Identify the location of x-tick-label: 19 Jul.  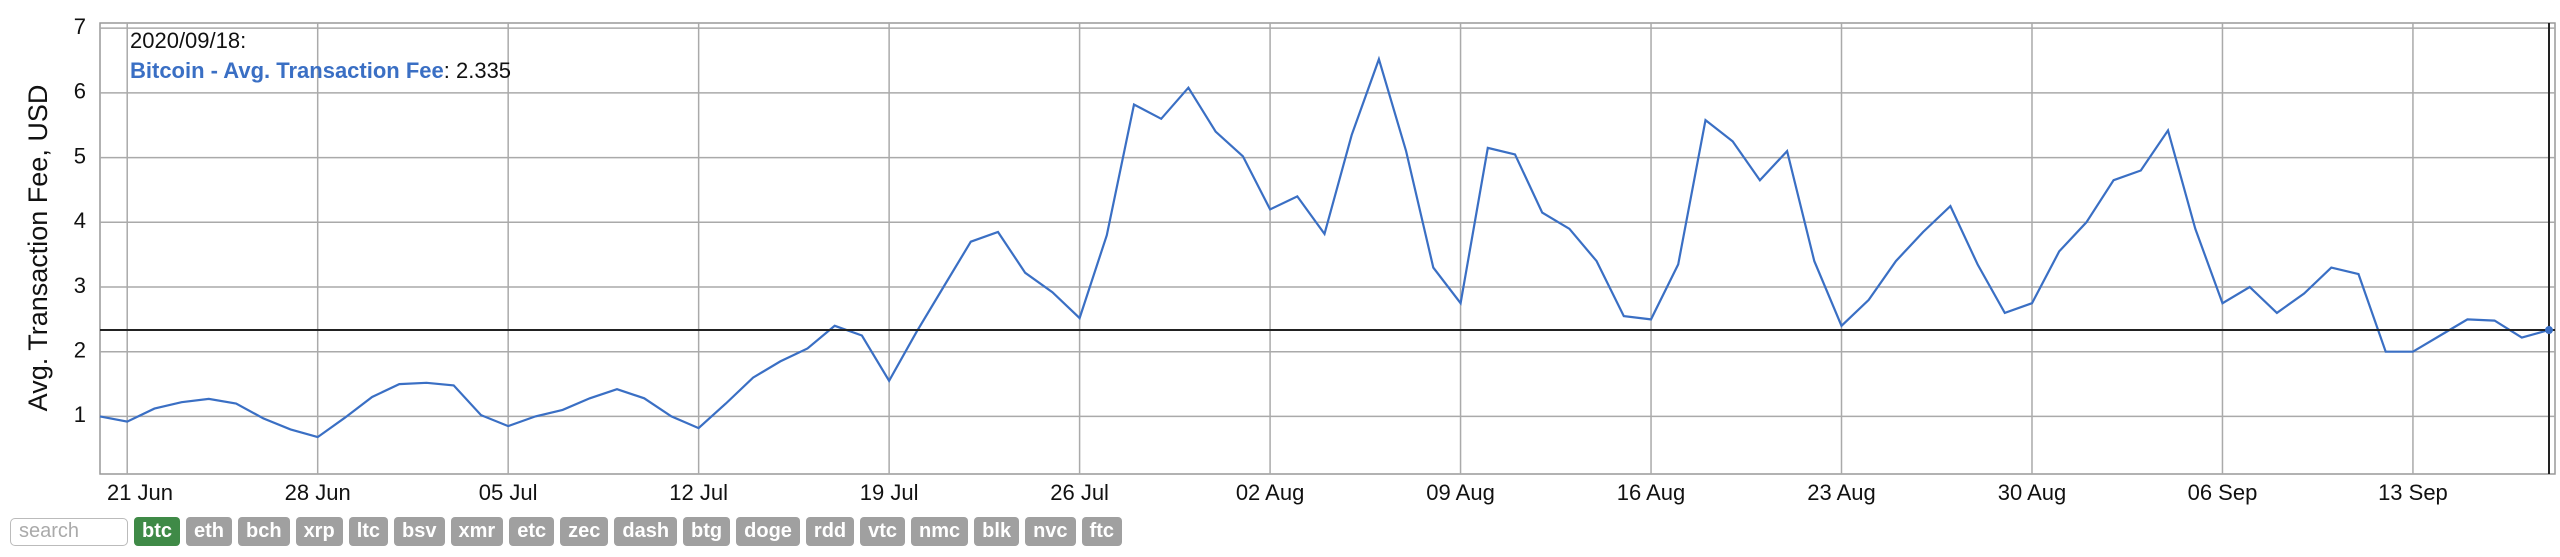
(889, 492).